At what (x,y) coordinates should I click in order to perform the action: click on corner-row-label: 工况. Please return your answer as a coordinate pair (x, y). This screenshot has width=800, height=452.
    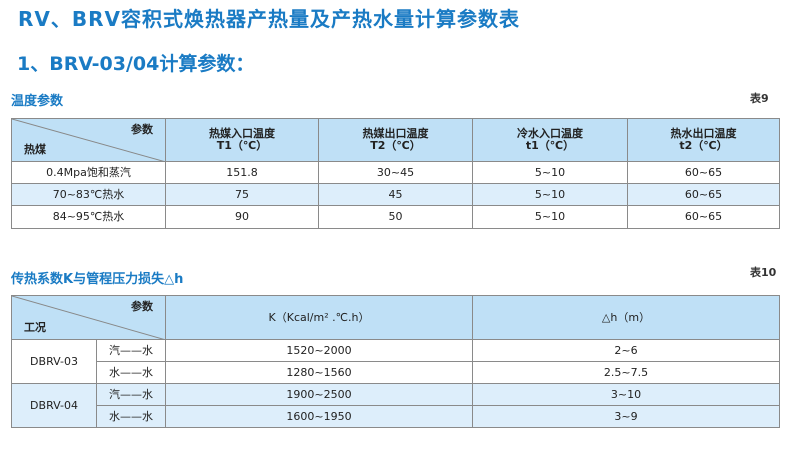
    Looking at the image, I should click on (35, 327).